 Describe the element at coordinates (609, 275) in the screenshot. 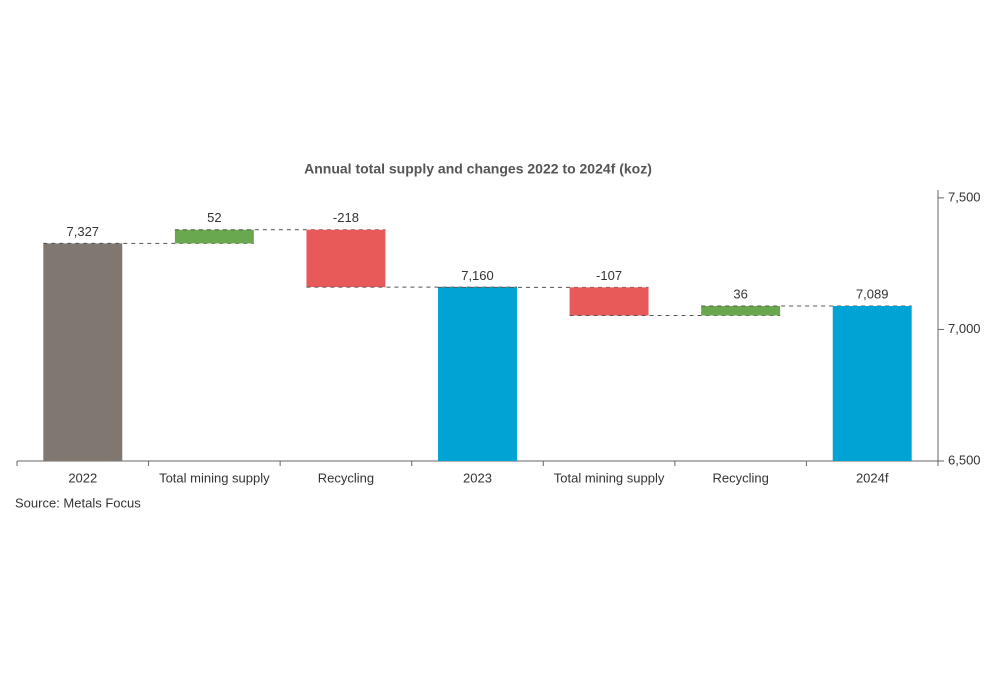

I see `data-label: -107` at that location.